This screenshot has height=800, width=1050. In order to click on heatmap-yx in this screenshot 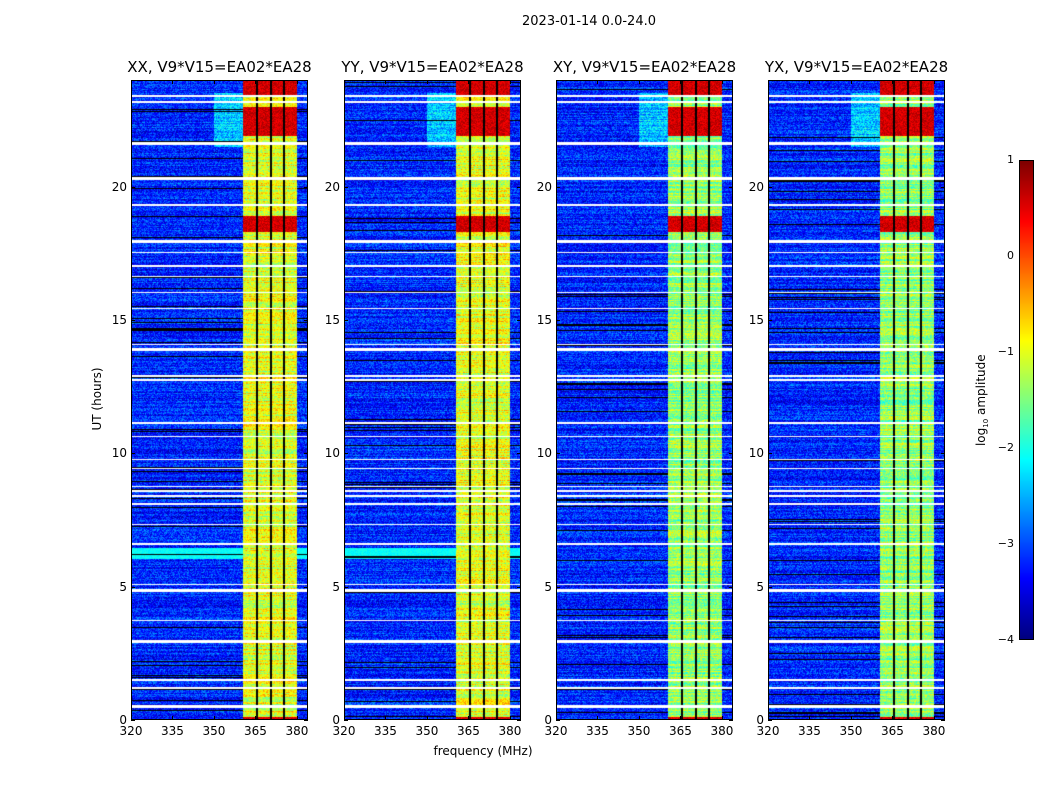, I will do `click(856, 400)`.